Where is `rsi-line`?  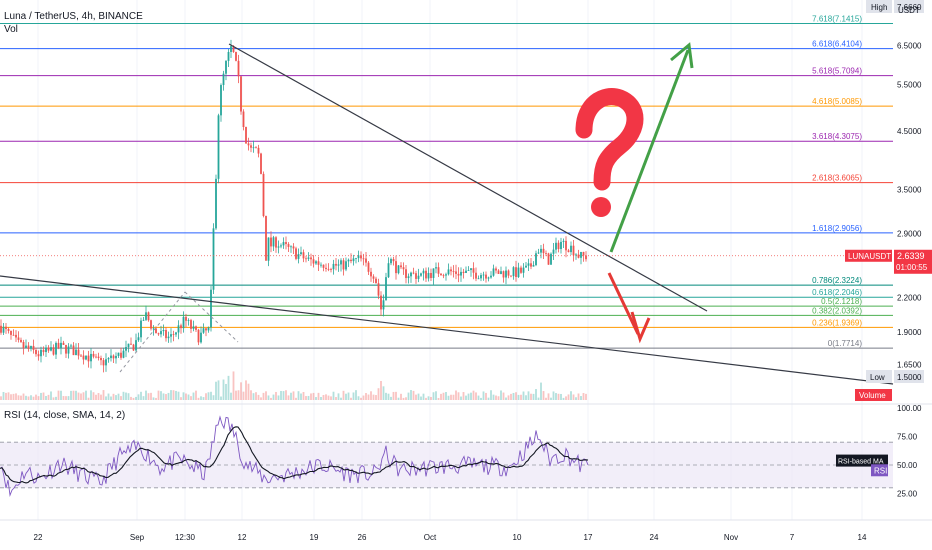 rsi-line is located at coordinates (294, 456).